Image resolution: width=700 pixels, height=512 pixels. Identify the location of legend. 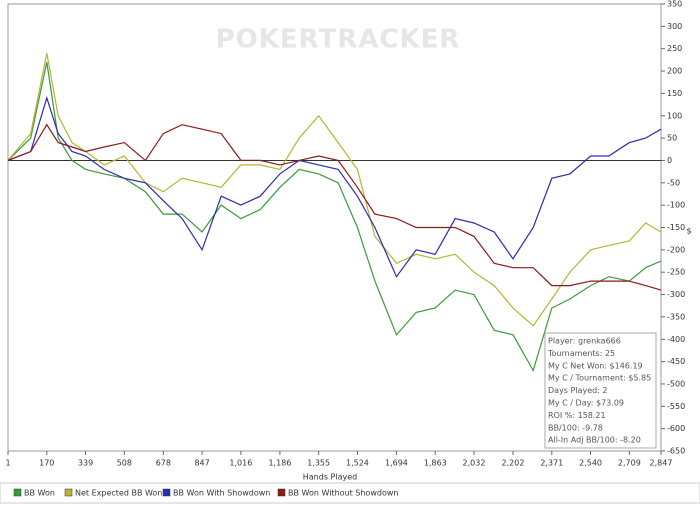
(350, 493).